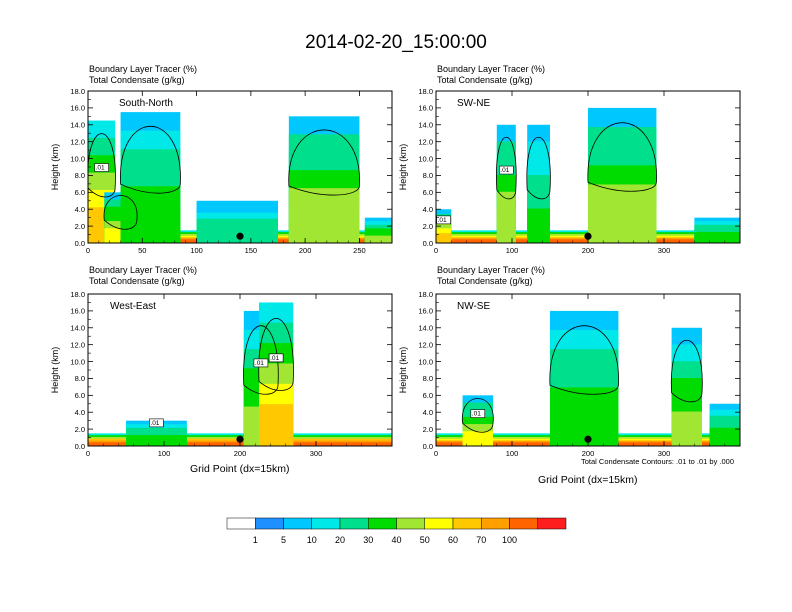 The width and height of the screenshot is (792, 612). Describe the element at coordinates (340, 540) in the screenshot. I see `colorbar-label: 20` at that location.